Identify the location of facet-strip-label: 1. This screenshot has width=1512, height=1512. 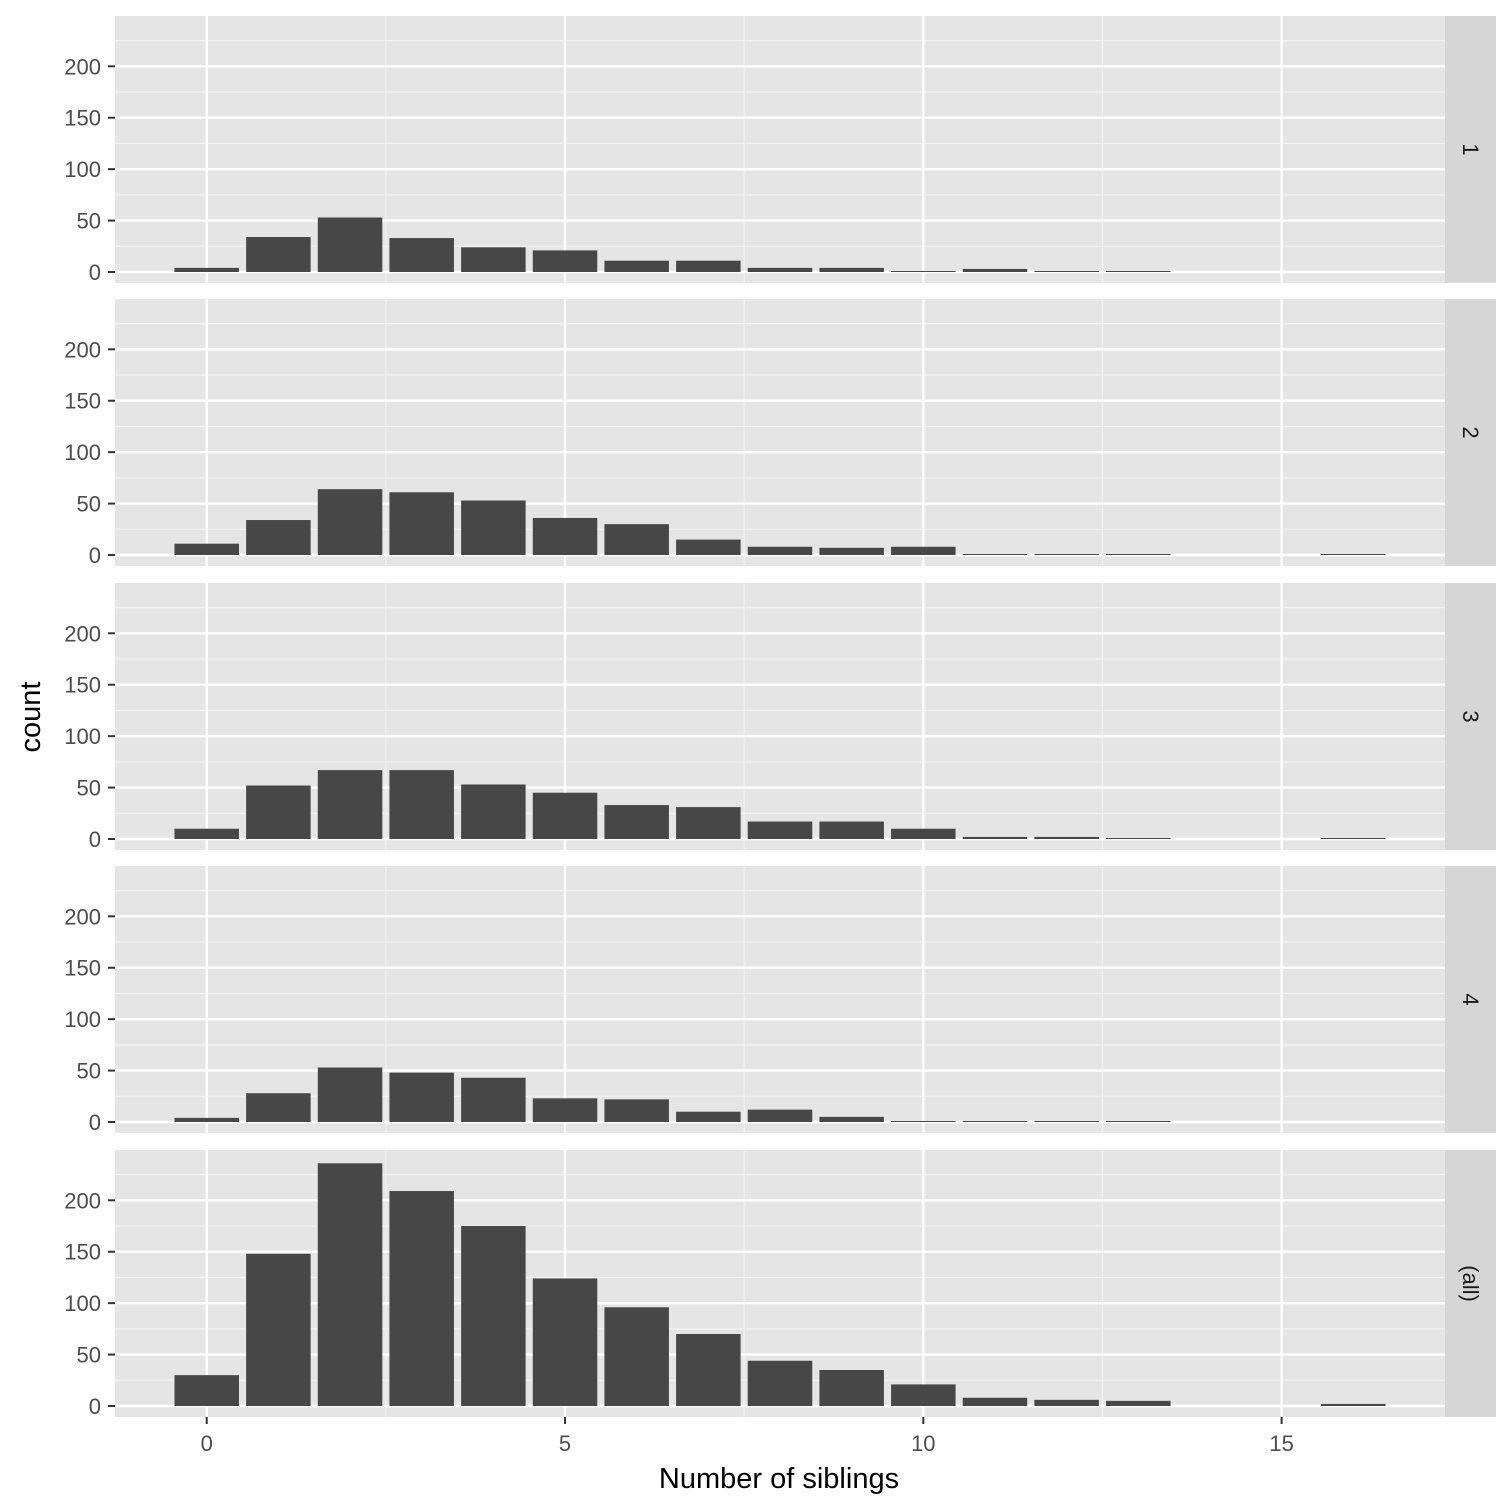
(1470, 149).